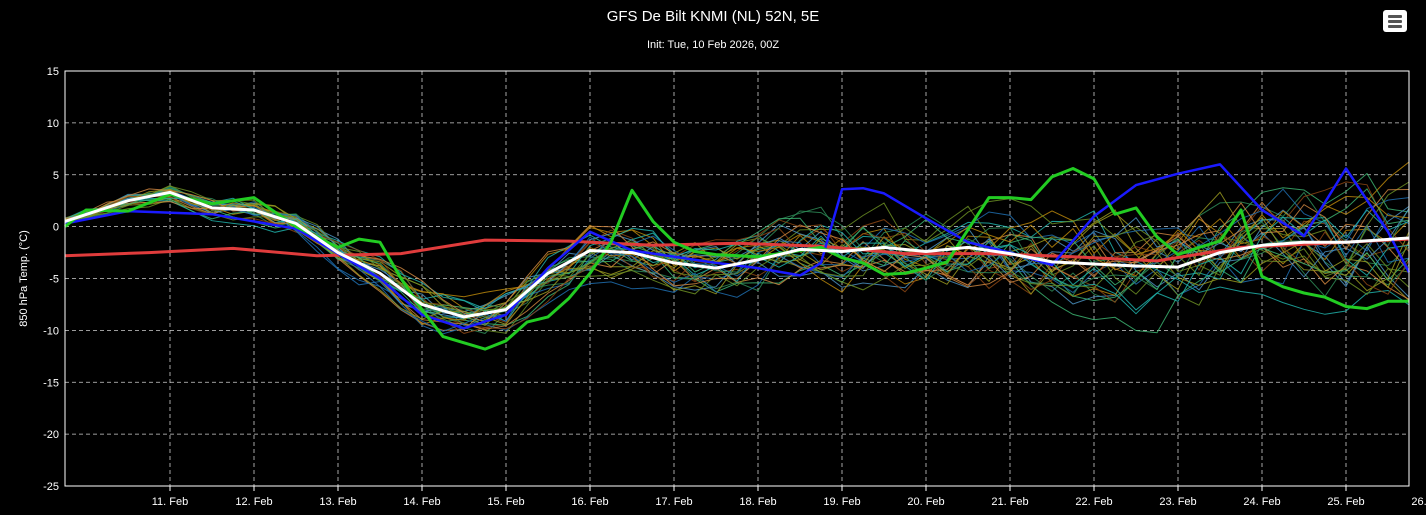  I want to click on x-tick-label: 12. Feb, so click(253, 502).